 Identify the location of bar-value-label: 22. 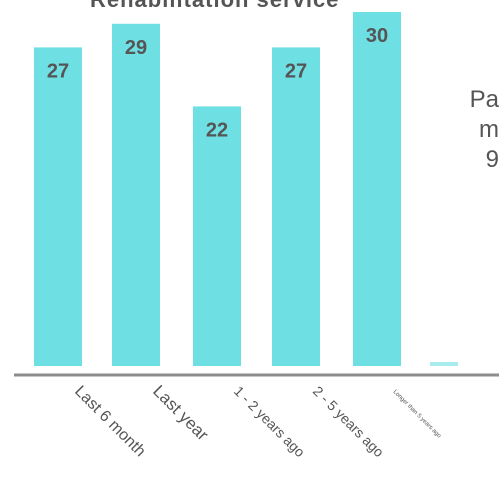
(217, 130).